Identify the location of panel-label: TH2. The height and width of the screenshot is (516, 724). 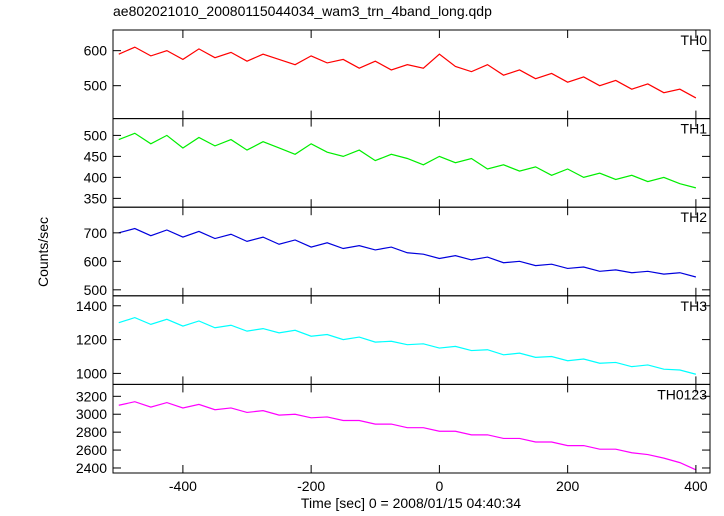
(694, 217).